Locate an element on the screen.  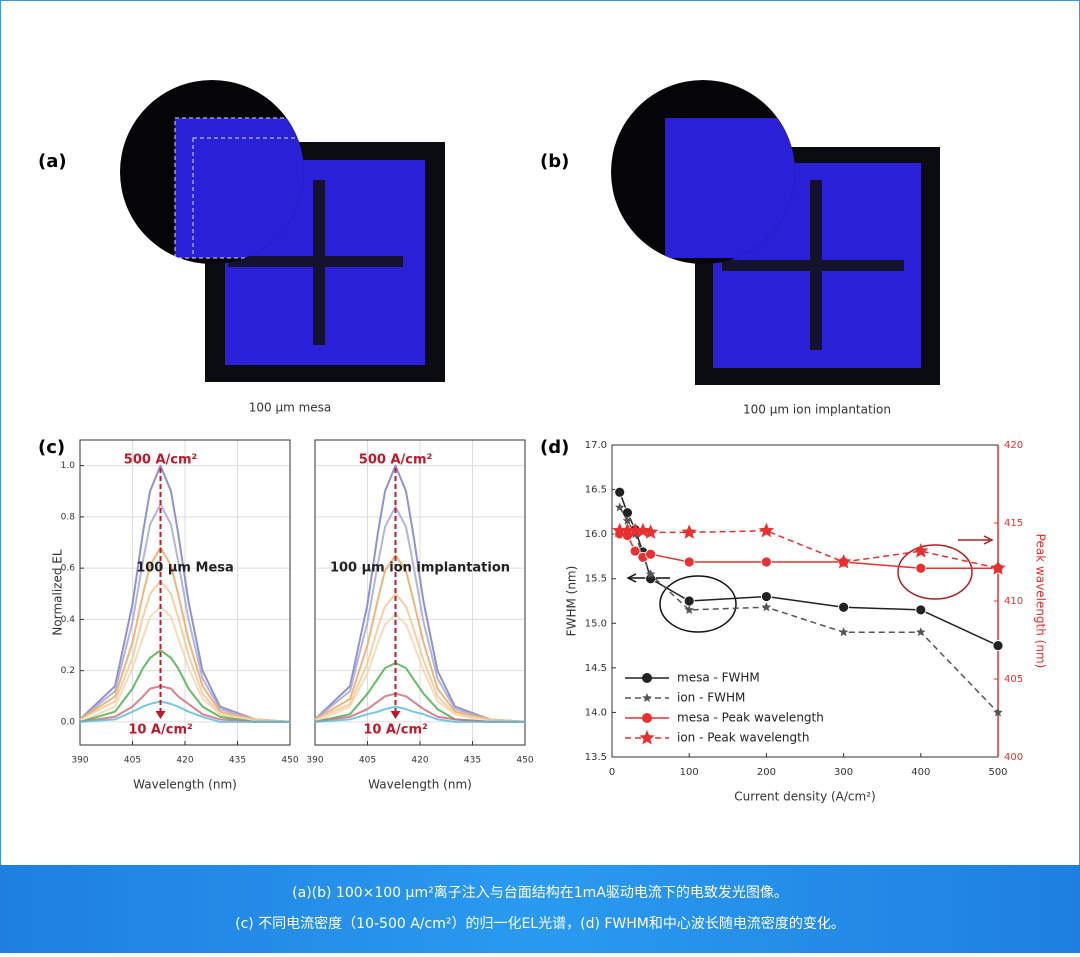
x-tick-label: 400 is located at coordinates (920, 772).